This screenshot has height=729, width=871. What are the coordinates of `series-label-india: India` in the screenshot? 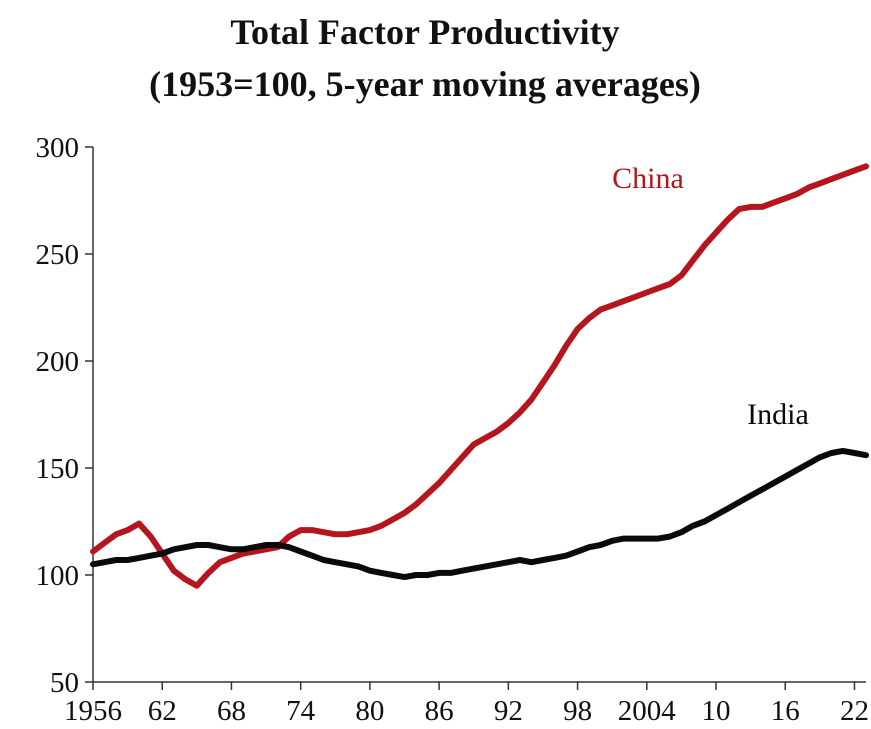 It's located at (778, 414).